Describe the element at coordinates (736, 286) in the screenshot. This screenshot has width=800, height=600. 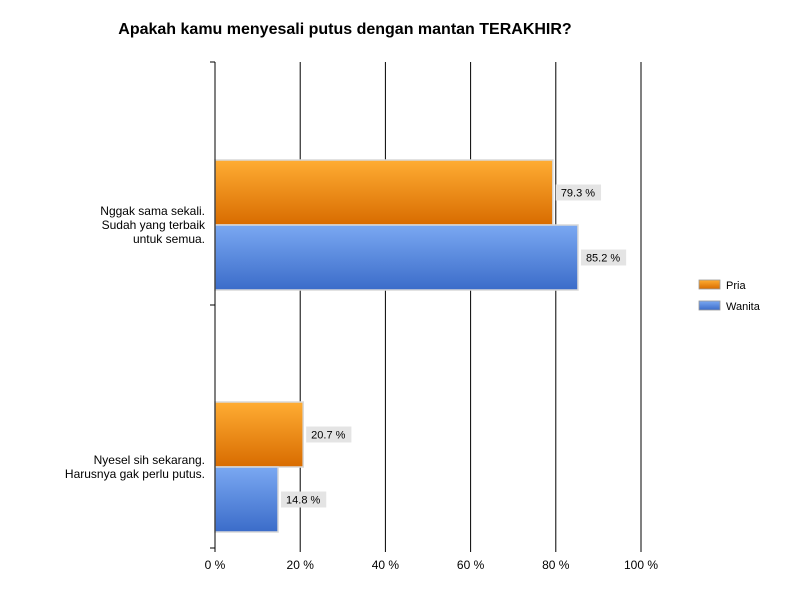
I see `legend-label-pria: Pria` at that location.